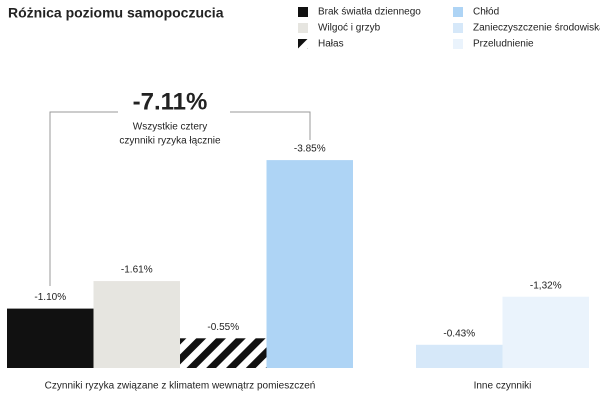 This screenshot has height=402, width=600. What do you see at coordinates (170, 141) in the screenshot?
I see `annotation-text: czynniki ryzyka łącznie` at bounding box center [170, 141].